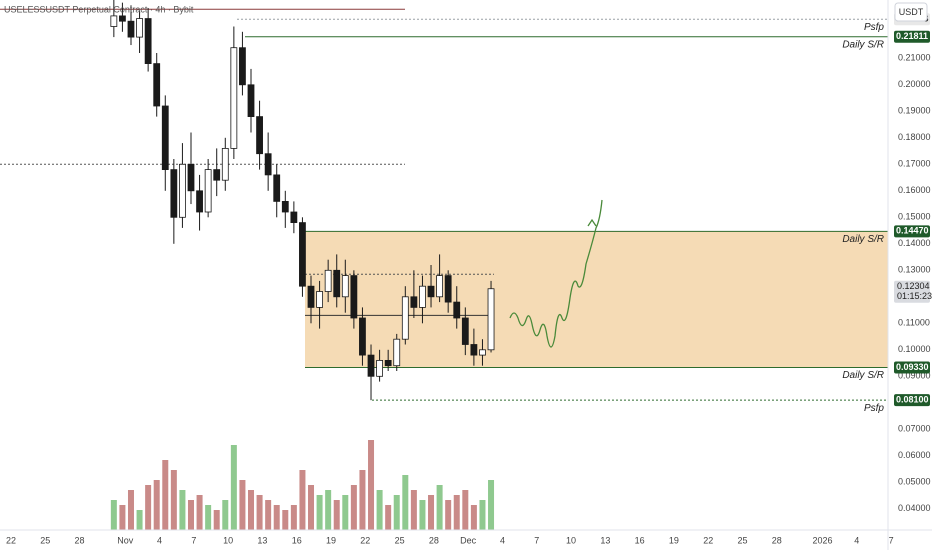  Describe the element at coordinates (914, 84) in the screenshot. I see `y-tick-label: 0.20000` at that location.